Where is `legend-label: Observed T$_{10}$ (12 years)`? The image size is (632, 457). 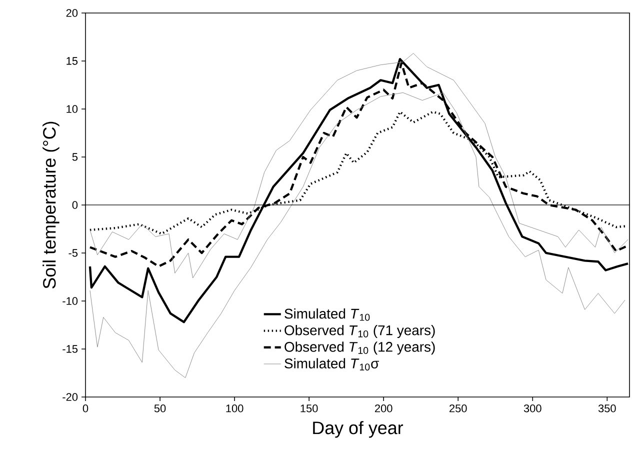 legend-label: Observed T$_{10}$ (12 years) is located at coordinates (359, 348).